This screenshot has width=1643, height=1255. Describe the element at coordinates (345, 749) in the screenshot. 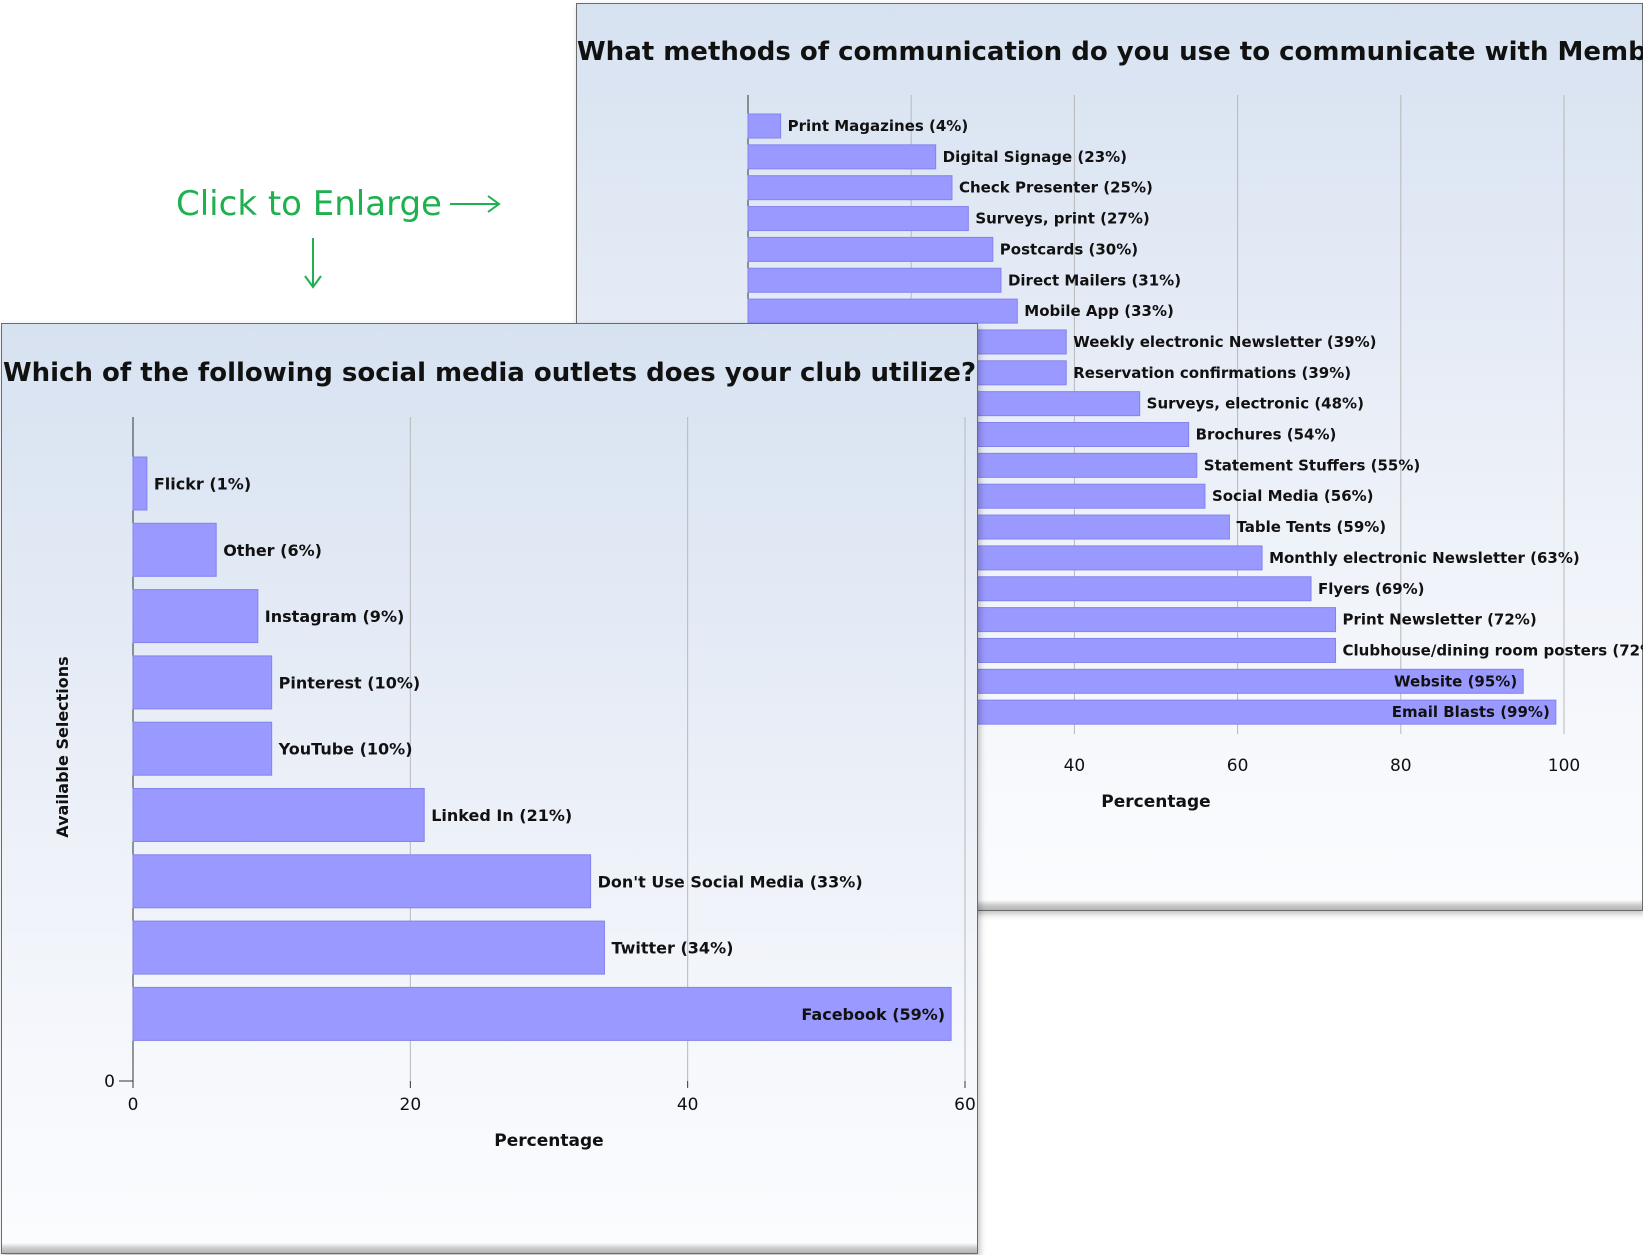

I see `data-label: YouTube (10%)` at that location.